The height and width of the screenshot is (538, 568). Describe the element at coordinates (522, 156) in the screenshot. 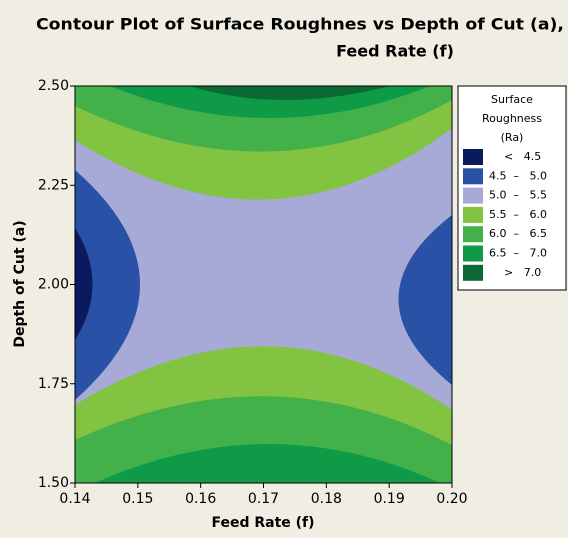

I see `legend-label: < 4.5` at that location.